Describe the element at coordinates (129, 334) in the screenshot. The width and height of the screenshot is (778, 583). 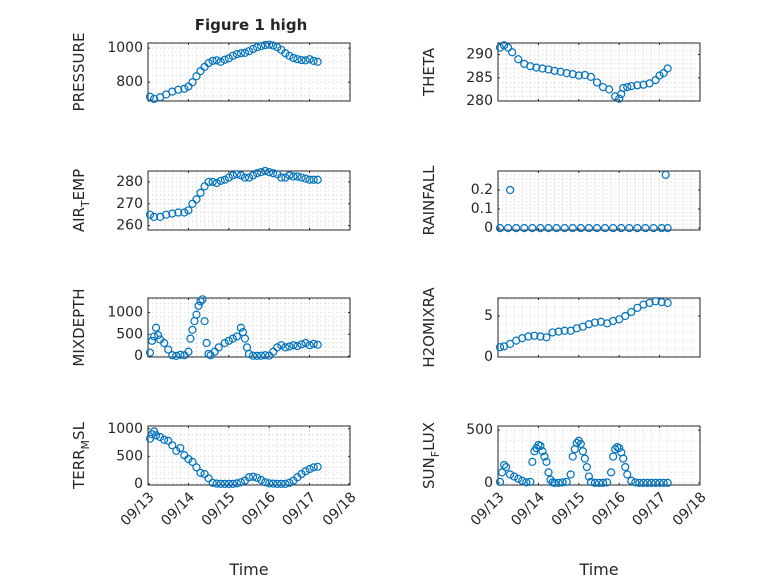
I see `y-tick-label: 500` at that location.